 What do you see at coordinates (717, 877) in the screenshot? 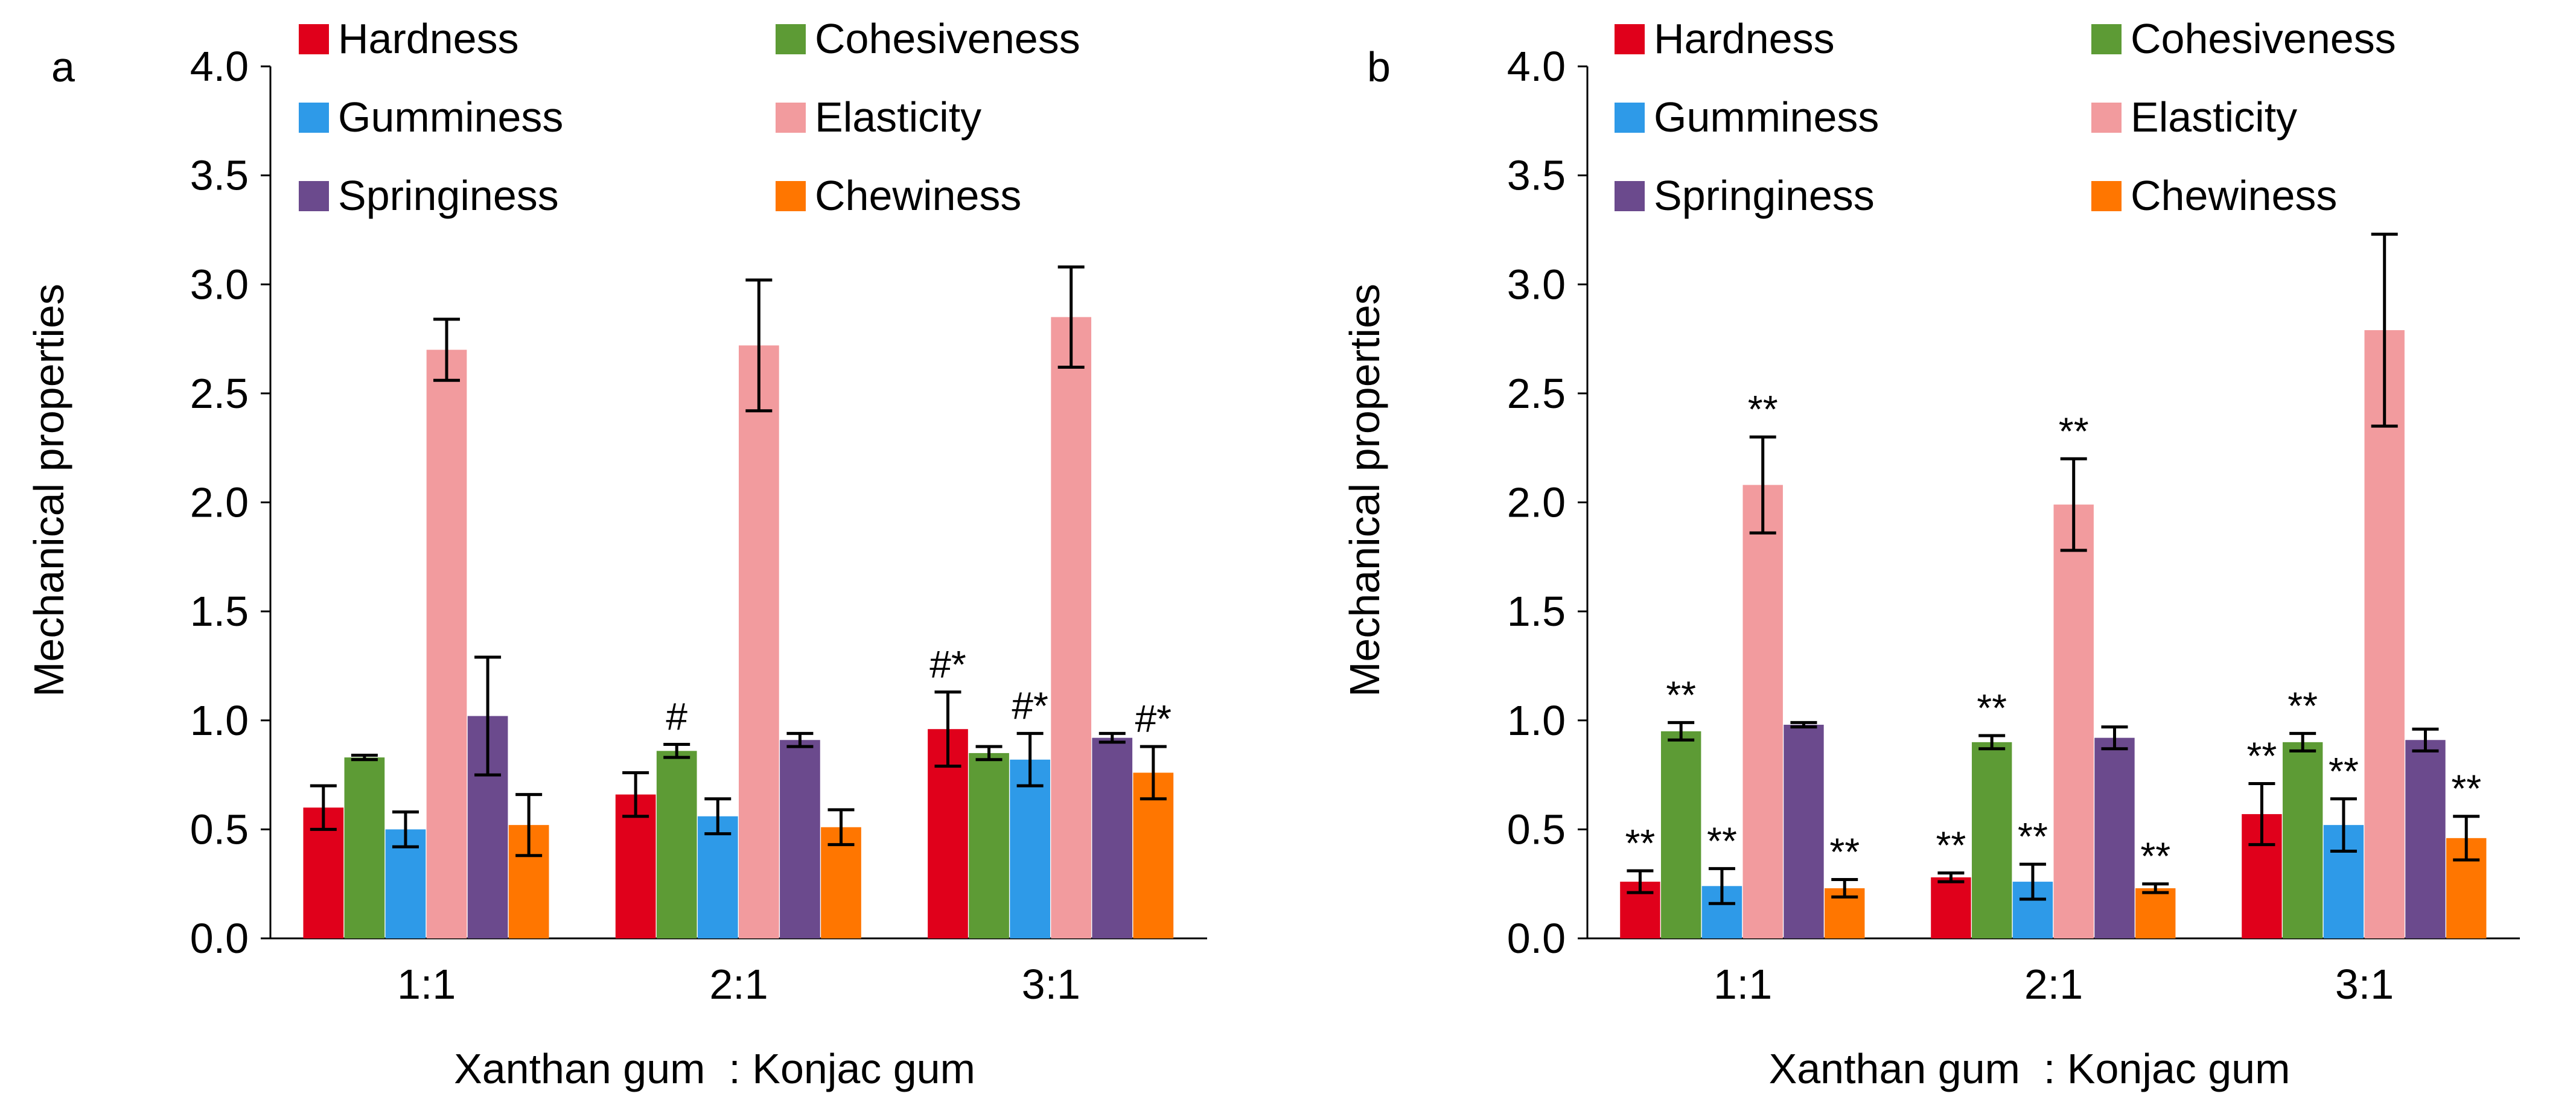
I see `bar-gumminess-2:1` at bounding box center [717, 877].